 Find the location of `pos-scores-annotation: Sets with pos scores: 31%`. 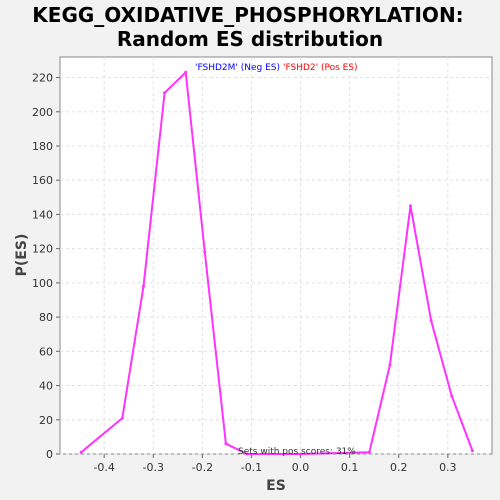

pos-scores-annotation: Sets with pos scores: 31% is located at coordinates (297, 452).